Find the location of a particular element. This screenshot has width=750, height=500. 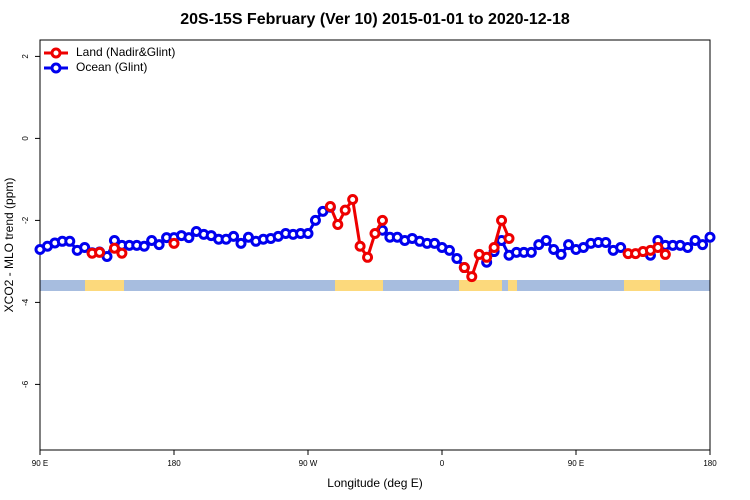

series-line is located at coordinates (487, 247).